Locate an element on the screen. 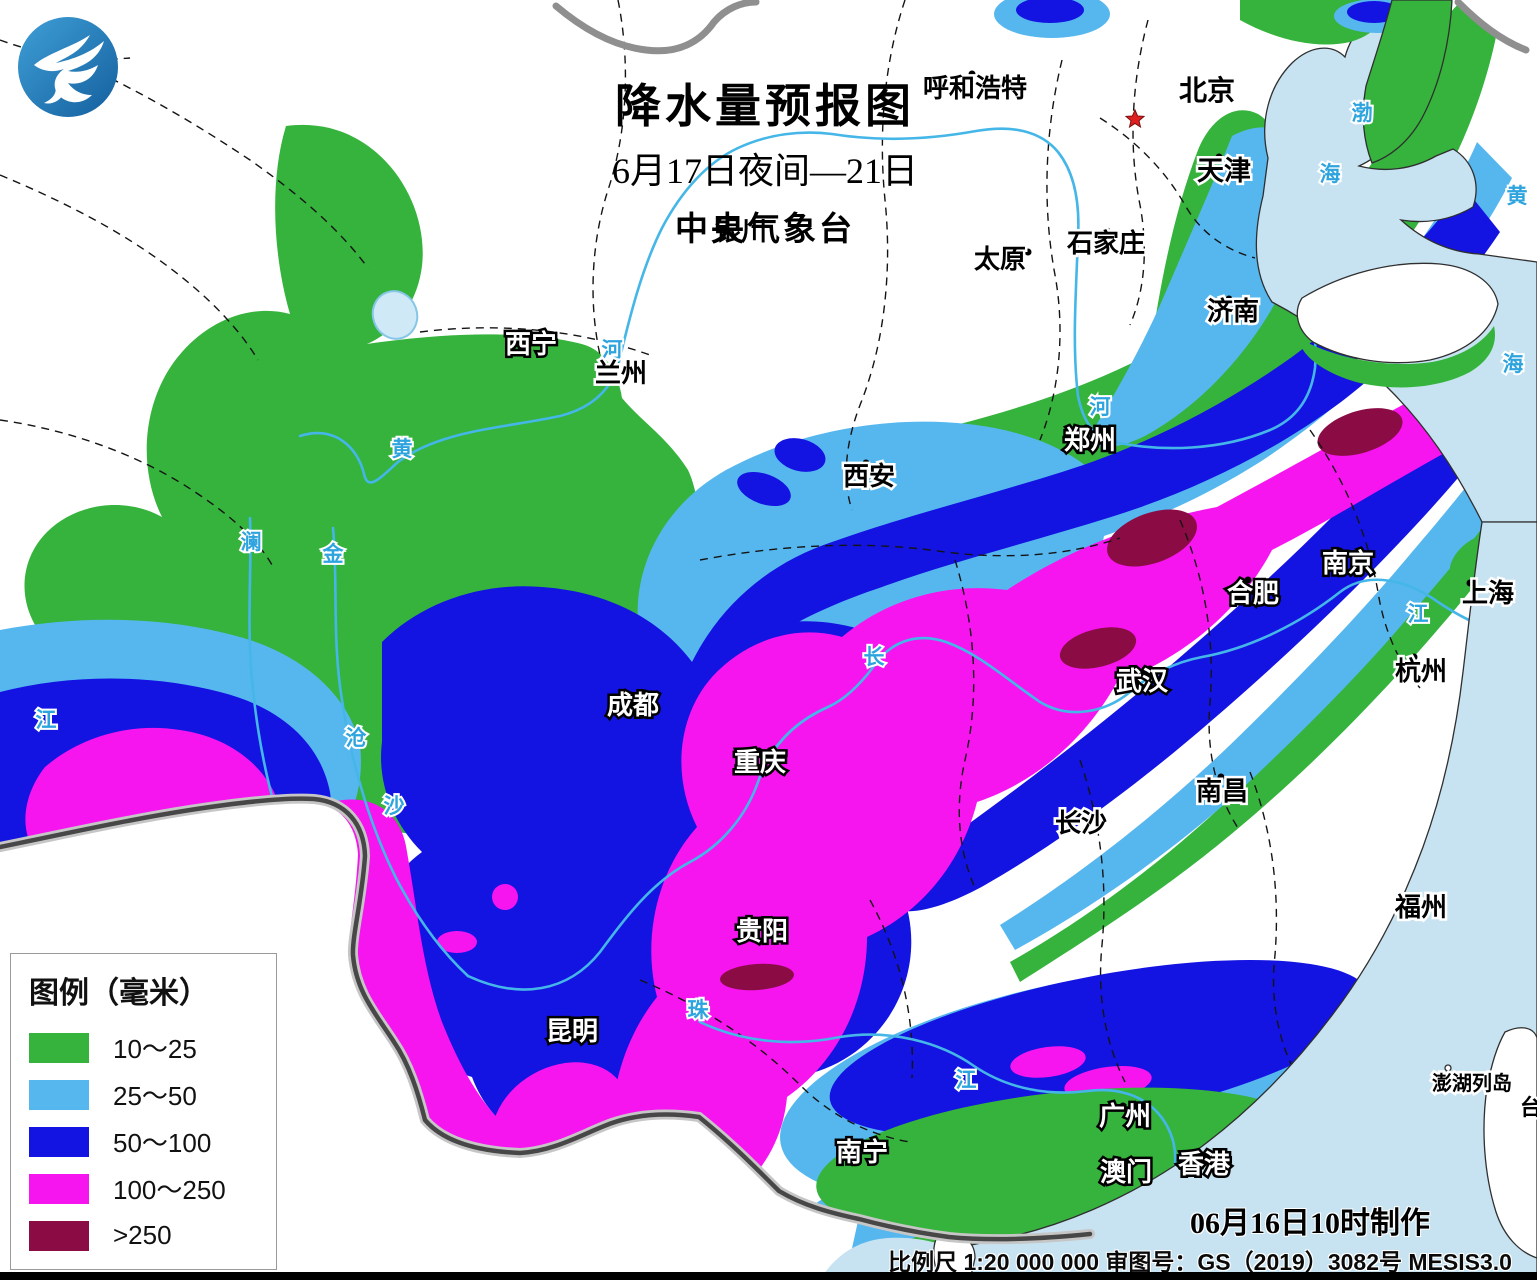 This screenshot has height=1280, width=1537. city-label: 杭州 is located at coordinates (1421, 671).